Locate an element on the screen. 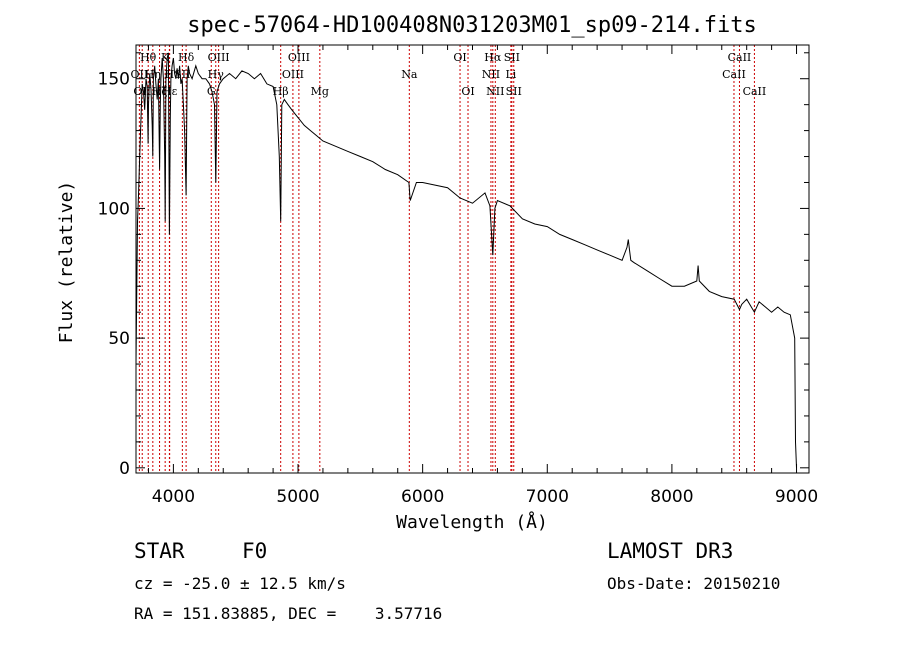 The height and width of the screenshot is (649, 900). line-marker-label: K is located at coordinates (165, 57).